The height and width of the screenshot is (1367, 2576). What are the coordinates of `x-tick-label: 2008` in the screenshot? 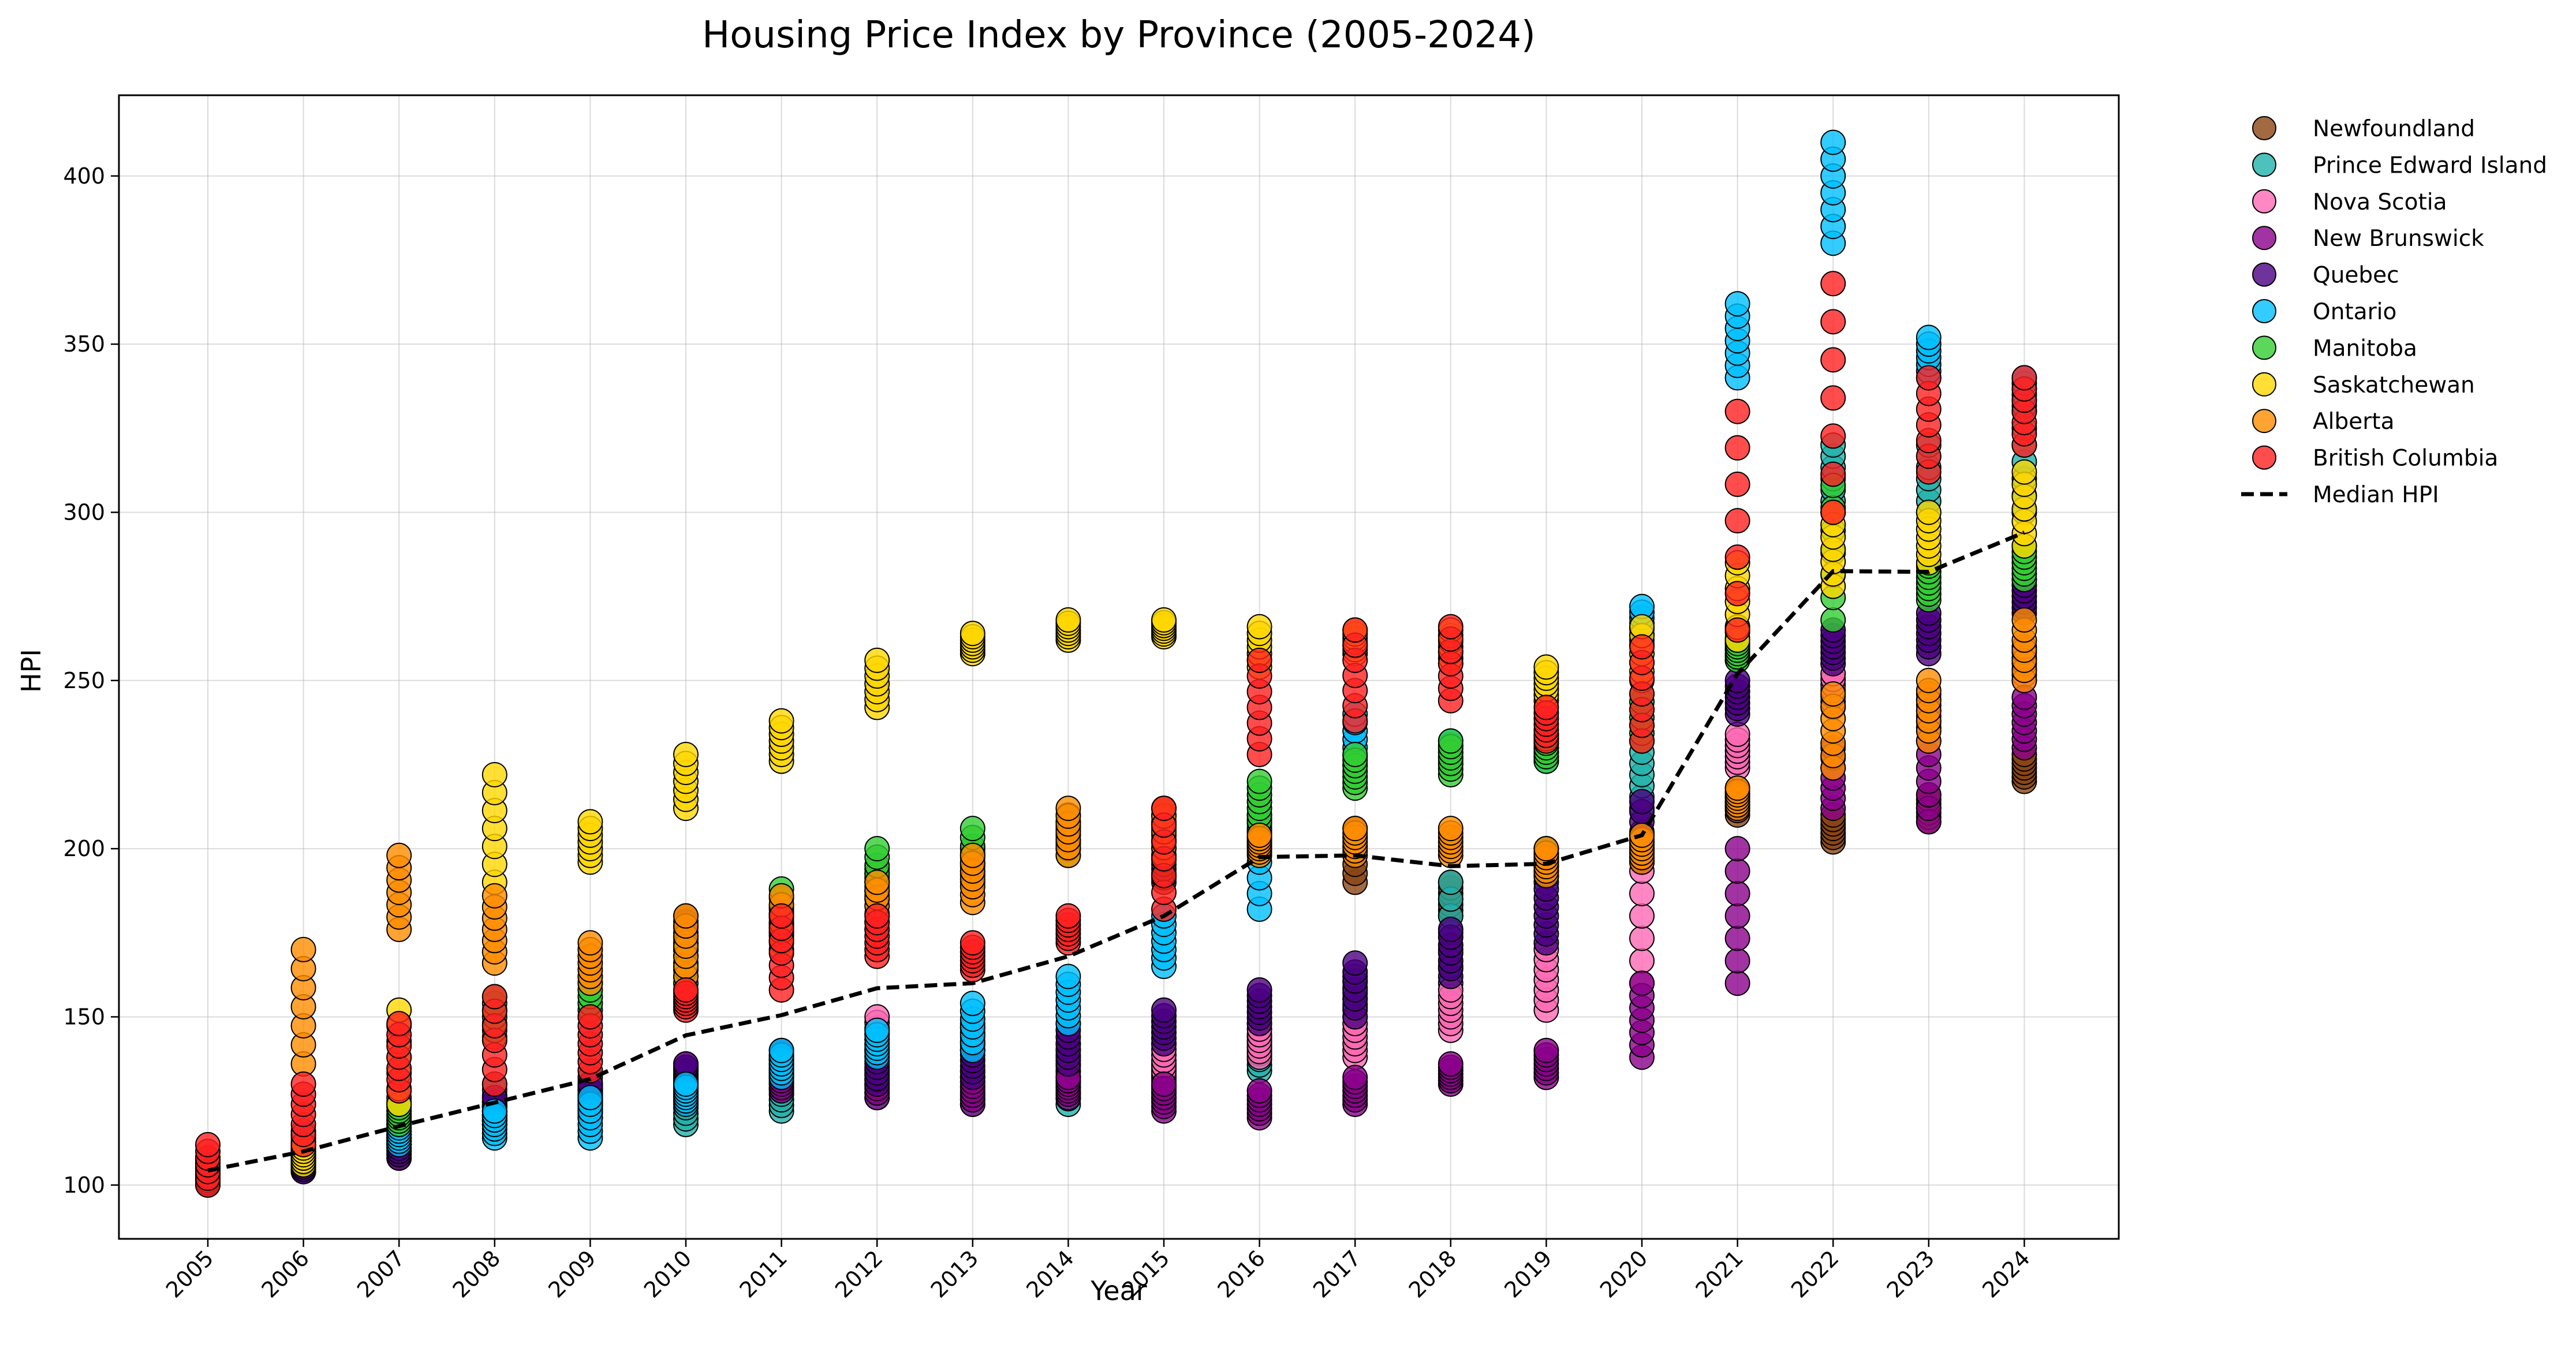 It's located at (477, 1274).